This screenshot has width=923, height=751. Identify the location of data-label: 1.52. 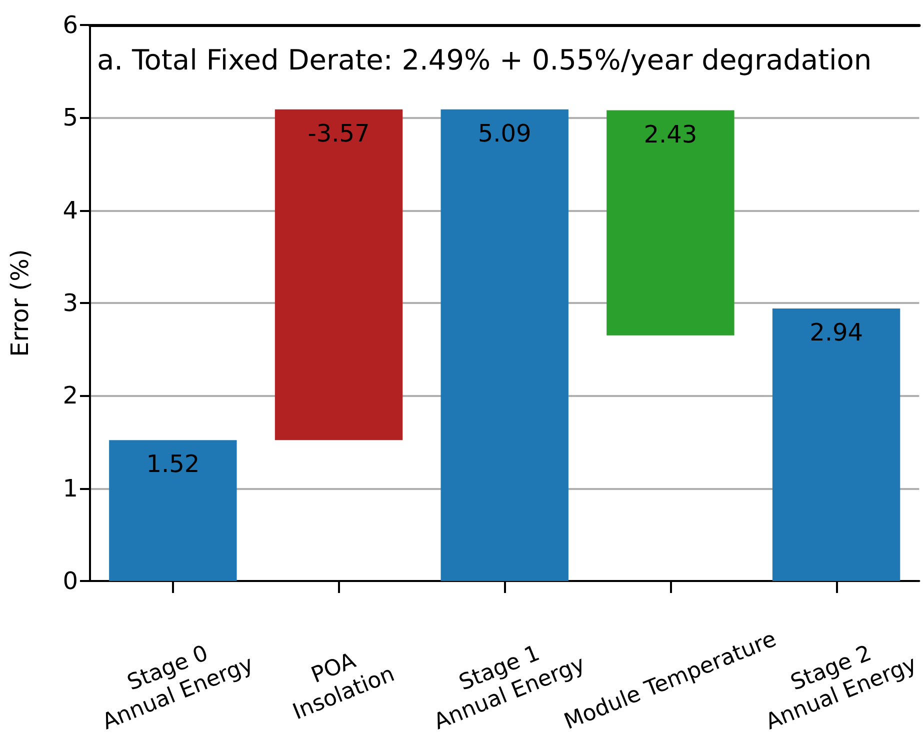
(173, 464).